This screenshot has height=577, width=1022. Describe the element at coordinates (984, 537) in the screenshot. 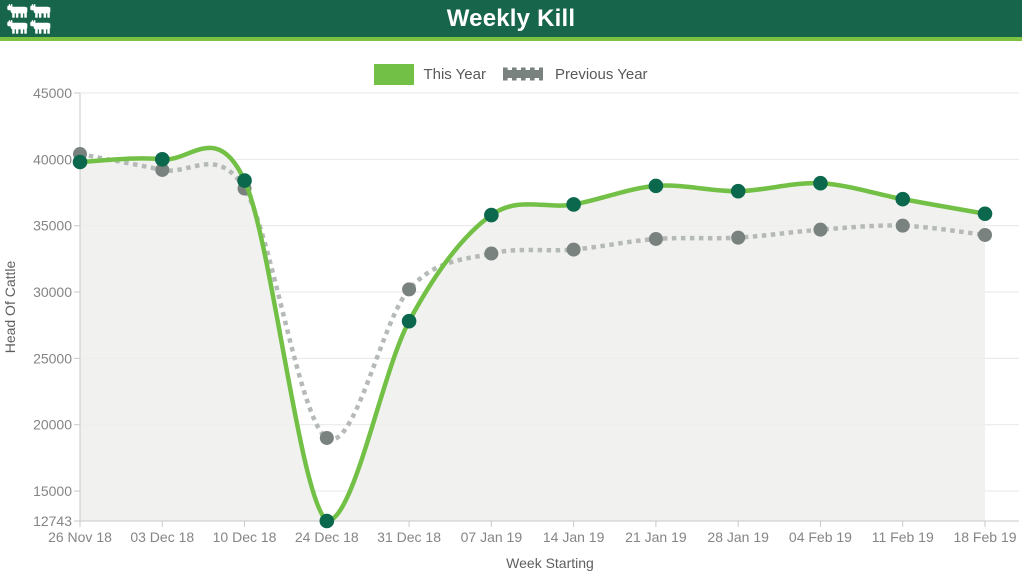

I see `x-tick-label: 18 Feb 19` at that location.